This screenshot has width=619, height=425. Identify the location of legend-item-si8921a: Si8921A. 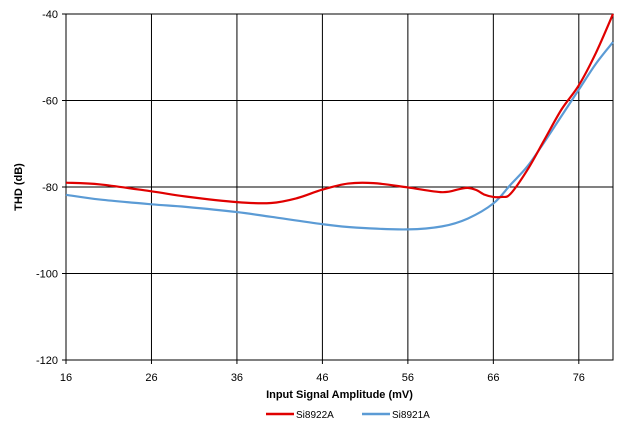
(396, 415).